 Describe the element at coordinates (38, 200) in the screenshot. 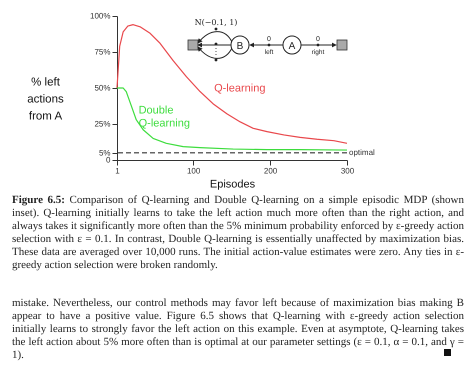

I see `caption: Figure 6.5:` at that location.